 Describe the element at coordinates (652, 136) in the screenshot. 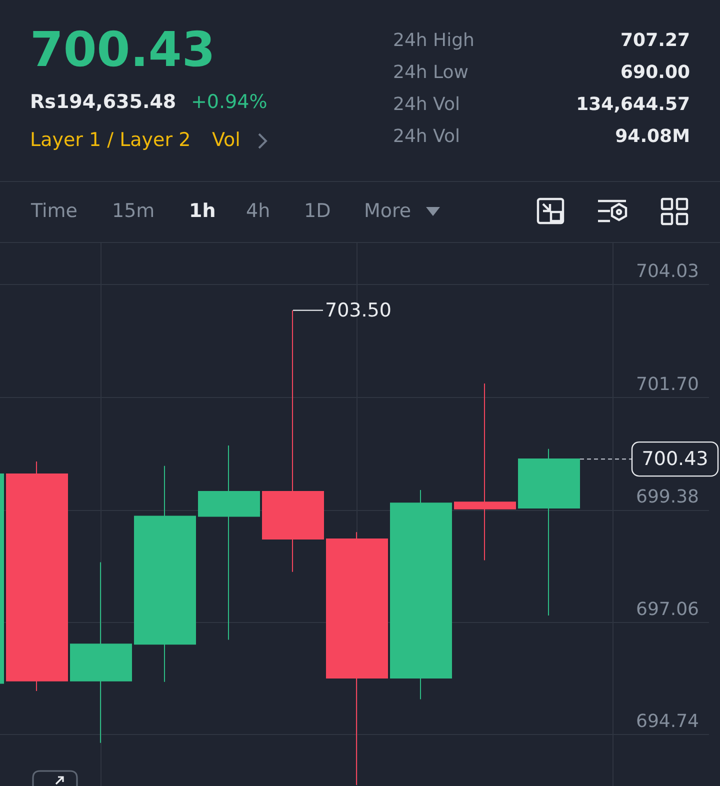

I see `text: 94.08M` at that location.